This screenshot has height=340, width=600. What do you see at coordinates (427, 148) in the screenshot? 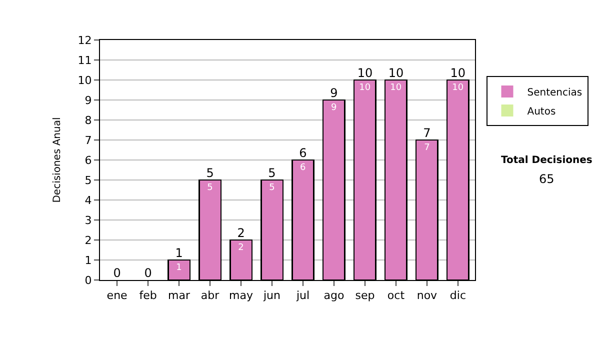
I see `data-label: 7` at bounding box center [427, 148].